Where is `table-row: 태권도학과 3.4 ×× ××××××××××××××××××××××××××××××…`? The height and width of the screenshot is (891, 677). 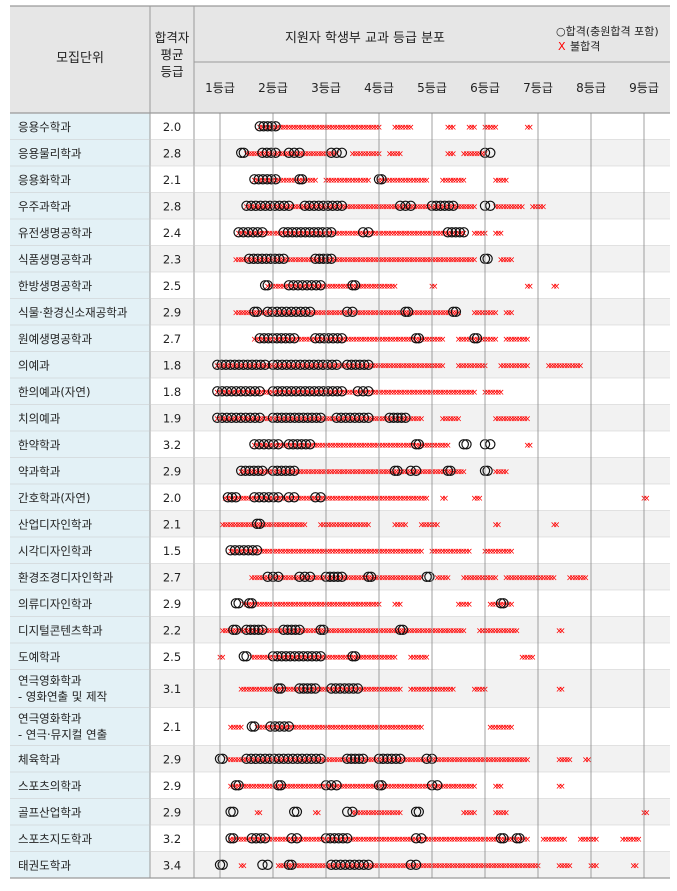
table-row: 태권도학과 3.4 ×× ××××××××××××××××××××××××××××××… is located at coordinates (340, 864).